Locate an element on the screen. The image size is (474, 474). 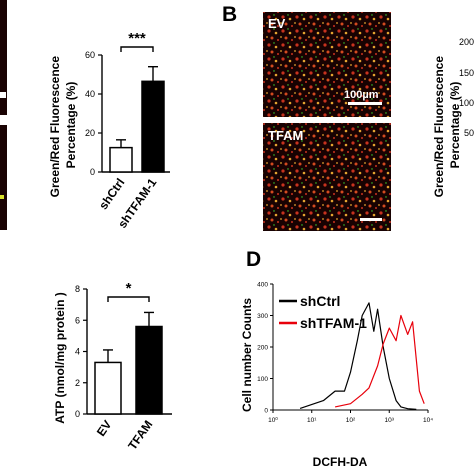
chart-d-xlabel: DCFH-DA is located at coordinates (340, 462).